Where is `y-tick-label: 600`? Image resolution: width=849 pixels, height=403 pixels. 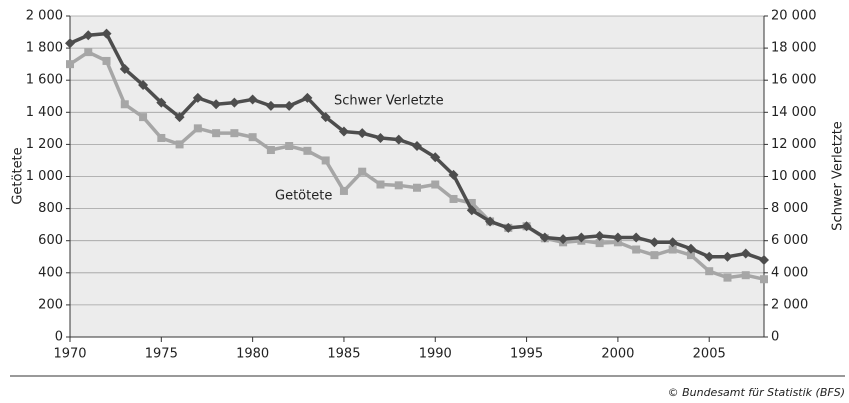
y-tick-label: 600 is located at coordinates (50, 240).